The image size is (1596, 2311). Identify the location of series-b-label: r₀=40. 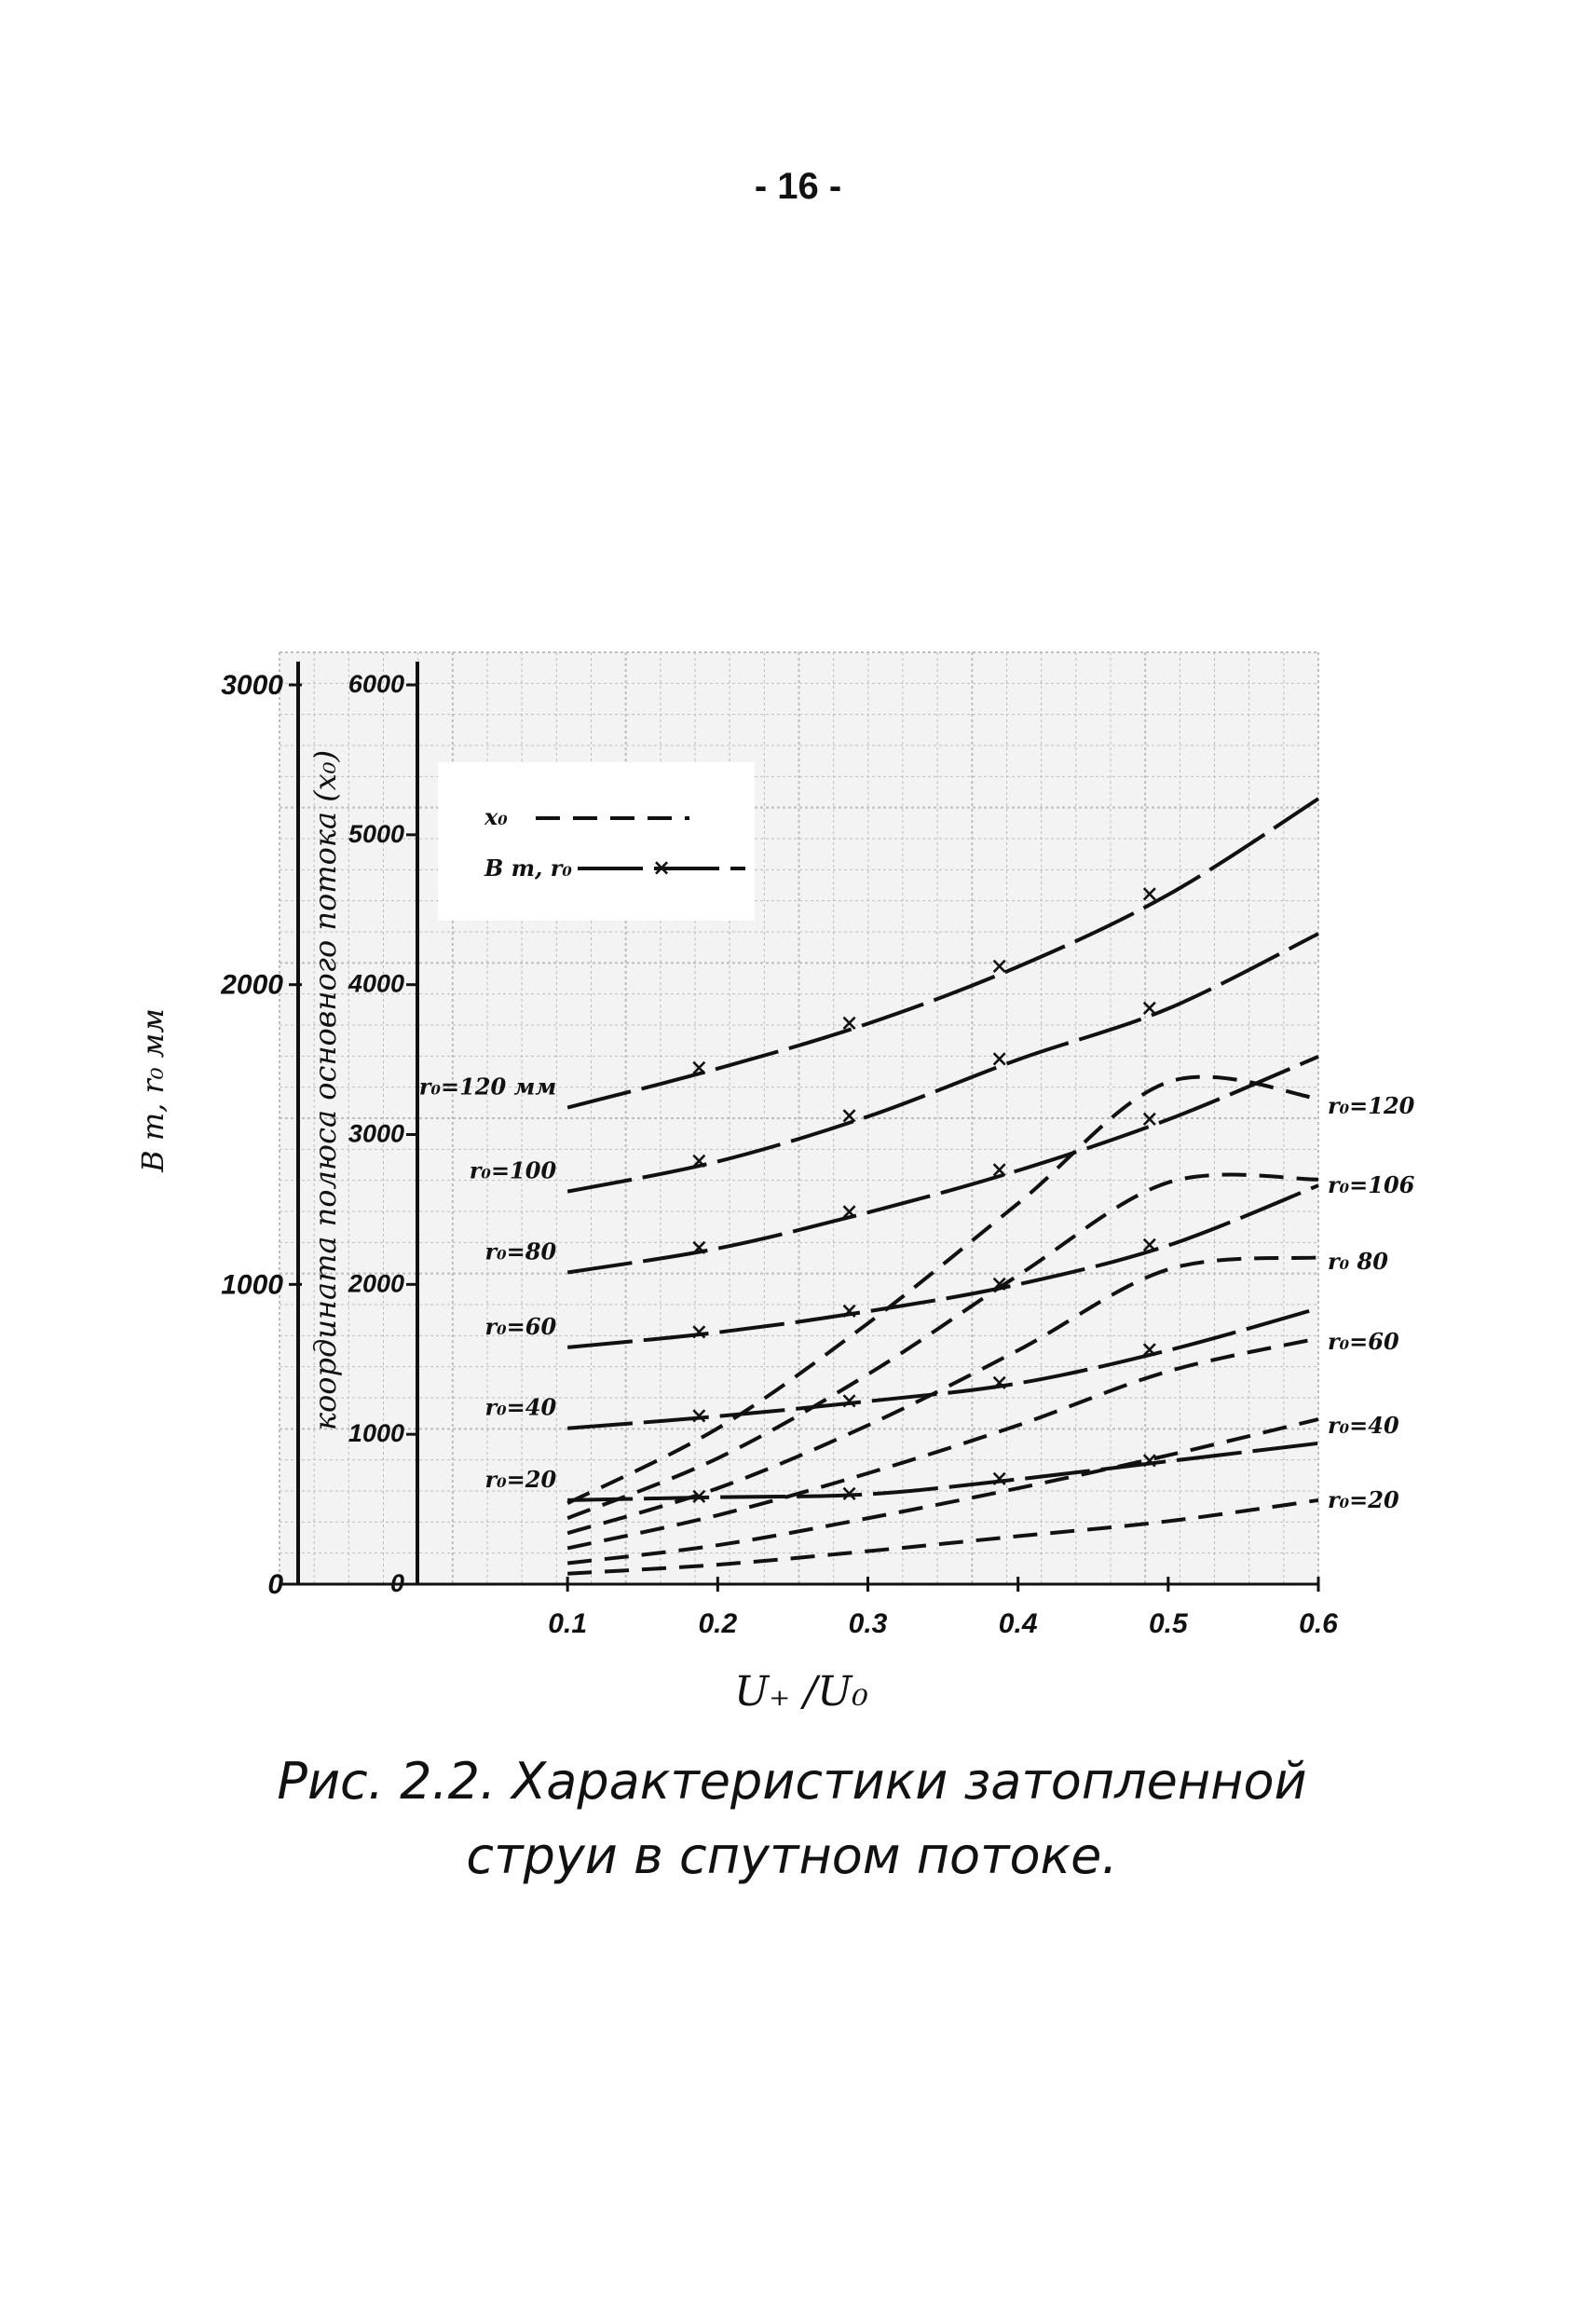
(520, 1407).